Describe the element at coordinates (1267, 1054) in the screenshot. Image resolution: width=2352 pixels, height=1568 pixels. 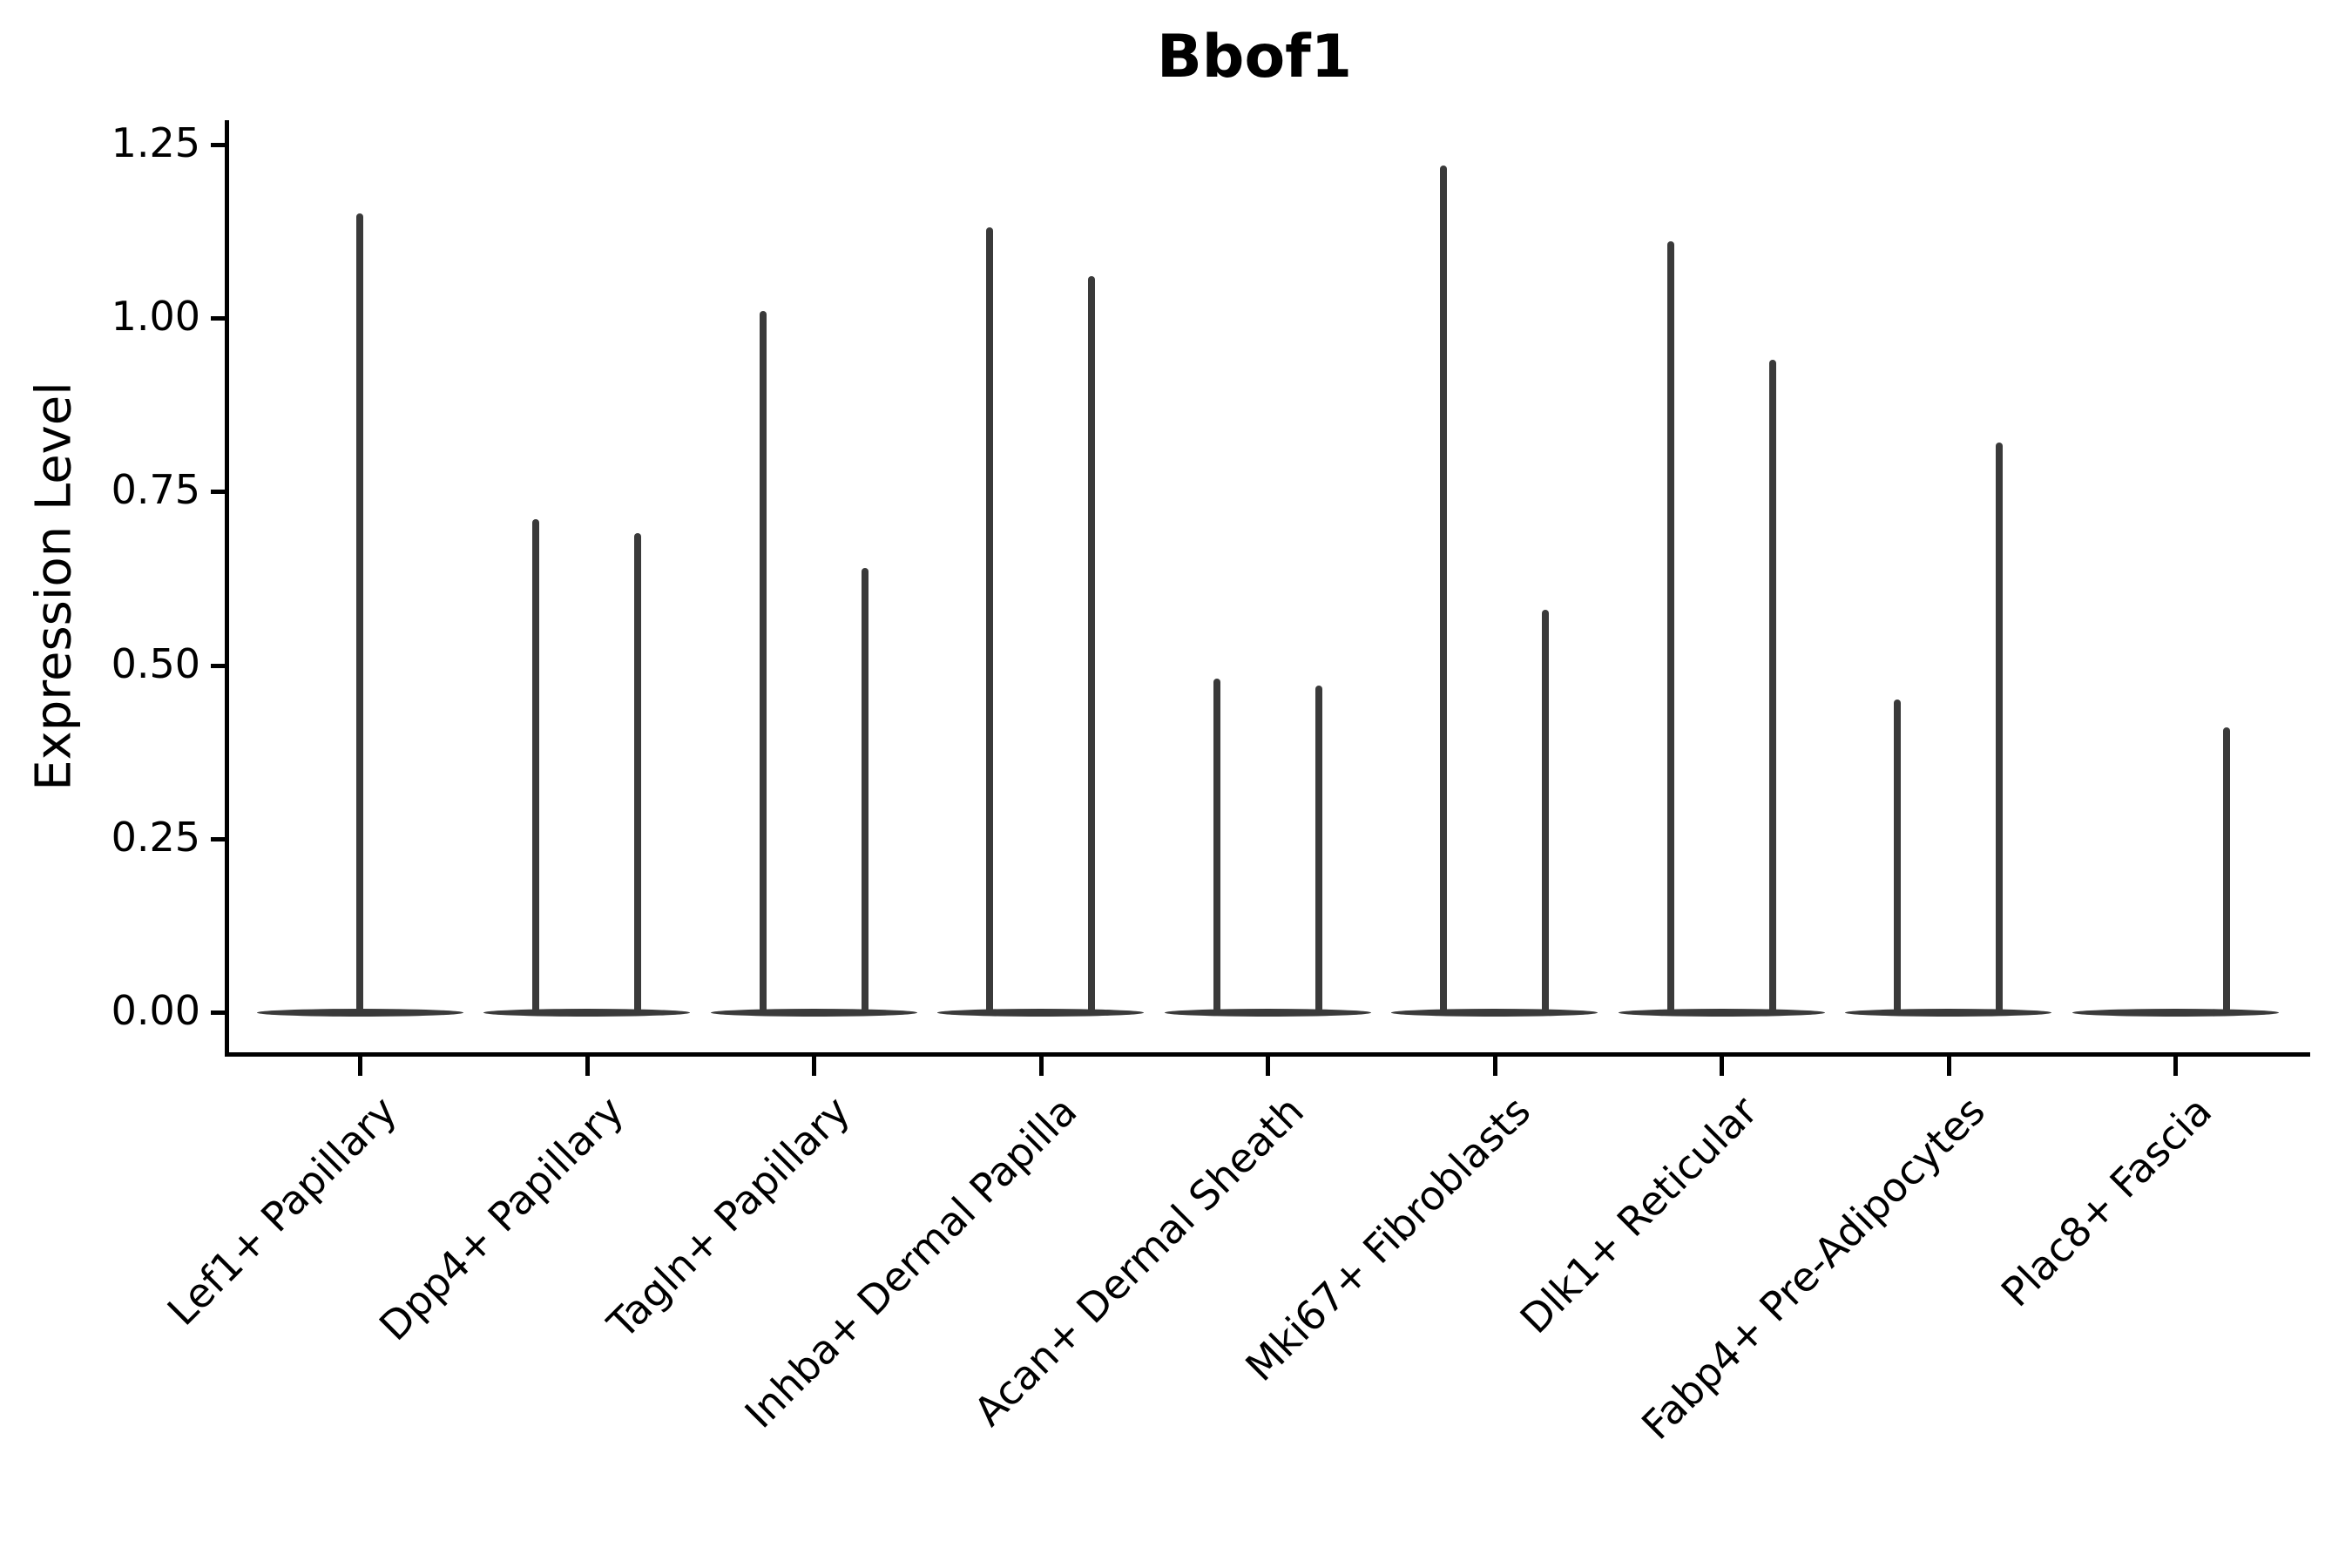
I see `x-axis-spine` at that location.